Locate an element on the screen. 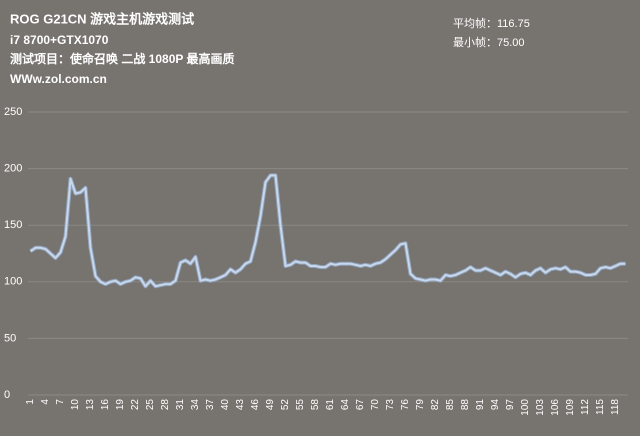 Image resolution: width=640 pixels, height=436 pixels. annotation: 最小帧：75.00 is located at coordinates (489, 42).